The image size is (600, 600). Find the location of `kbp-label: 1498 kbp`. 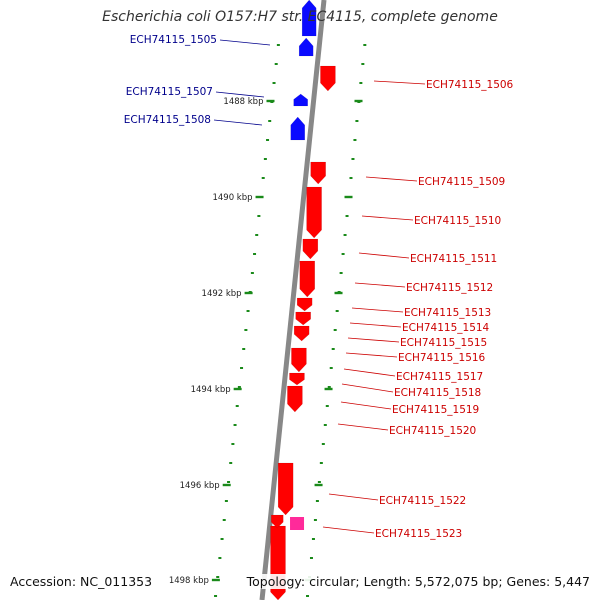

kbp-label: 1498 kbp is located at coordinates (189, 581).